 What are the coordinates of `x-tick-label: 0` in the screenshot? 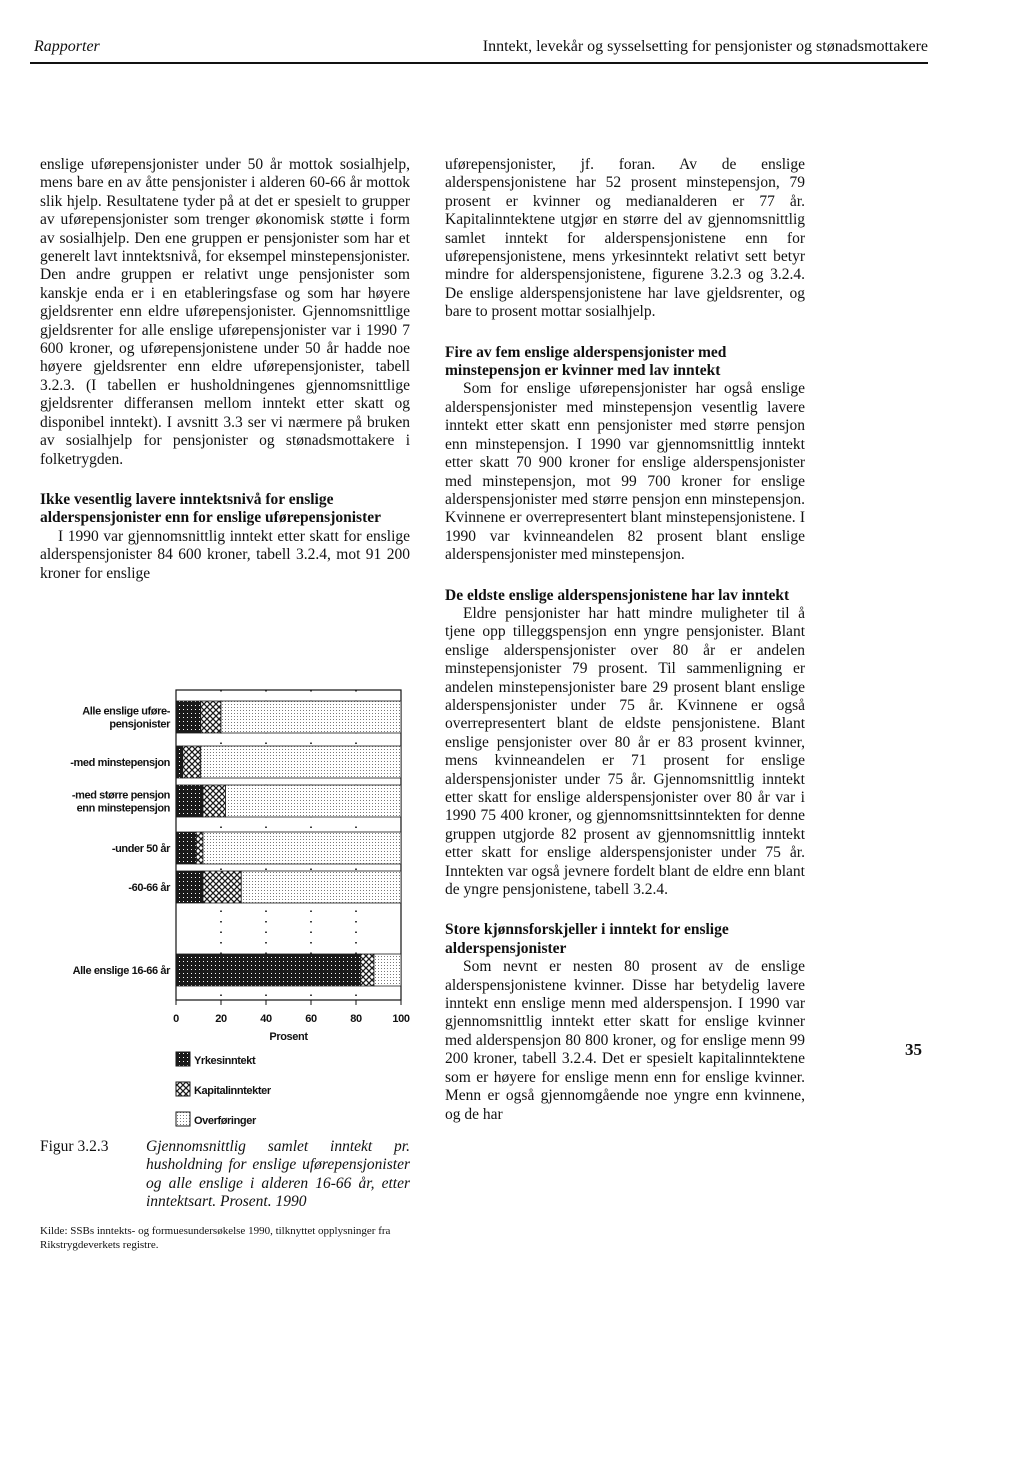 It's located at (176, 1019).